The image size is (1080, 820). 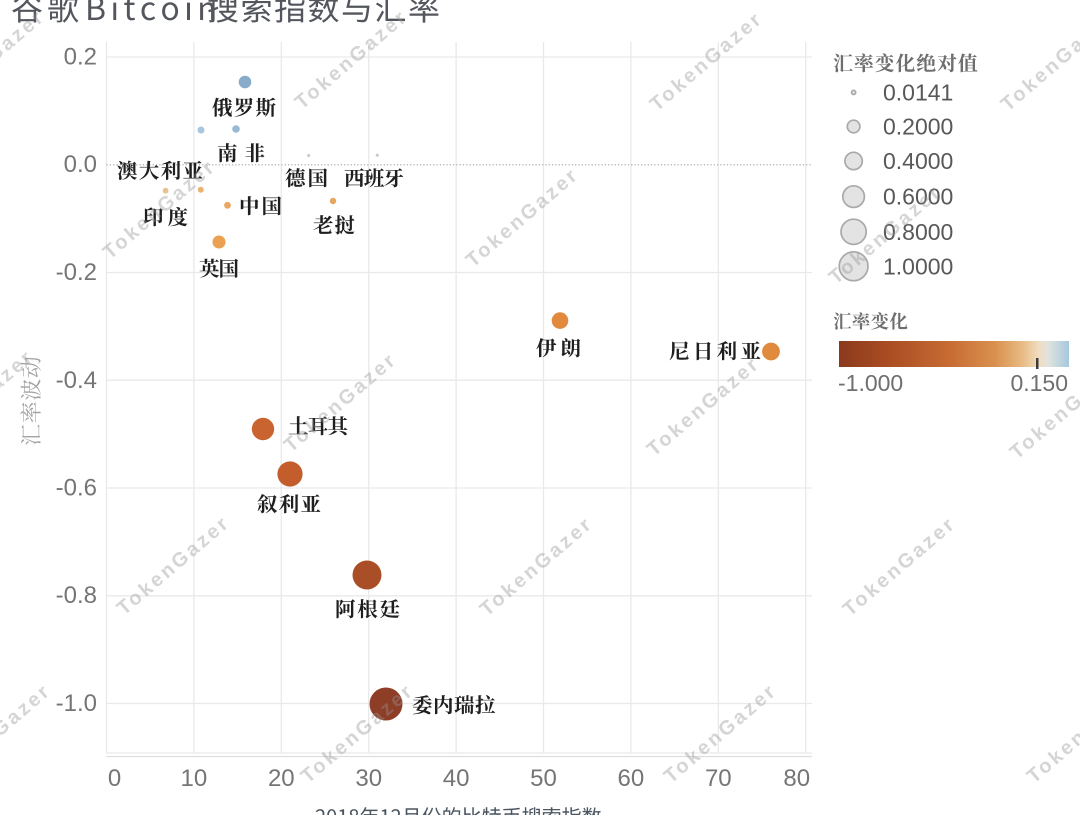 I want to click on svg-text: 0.0, so click(x=80, y=164).